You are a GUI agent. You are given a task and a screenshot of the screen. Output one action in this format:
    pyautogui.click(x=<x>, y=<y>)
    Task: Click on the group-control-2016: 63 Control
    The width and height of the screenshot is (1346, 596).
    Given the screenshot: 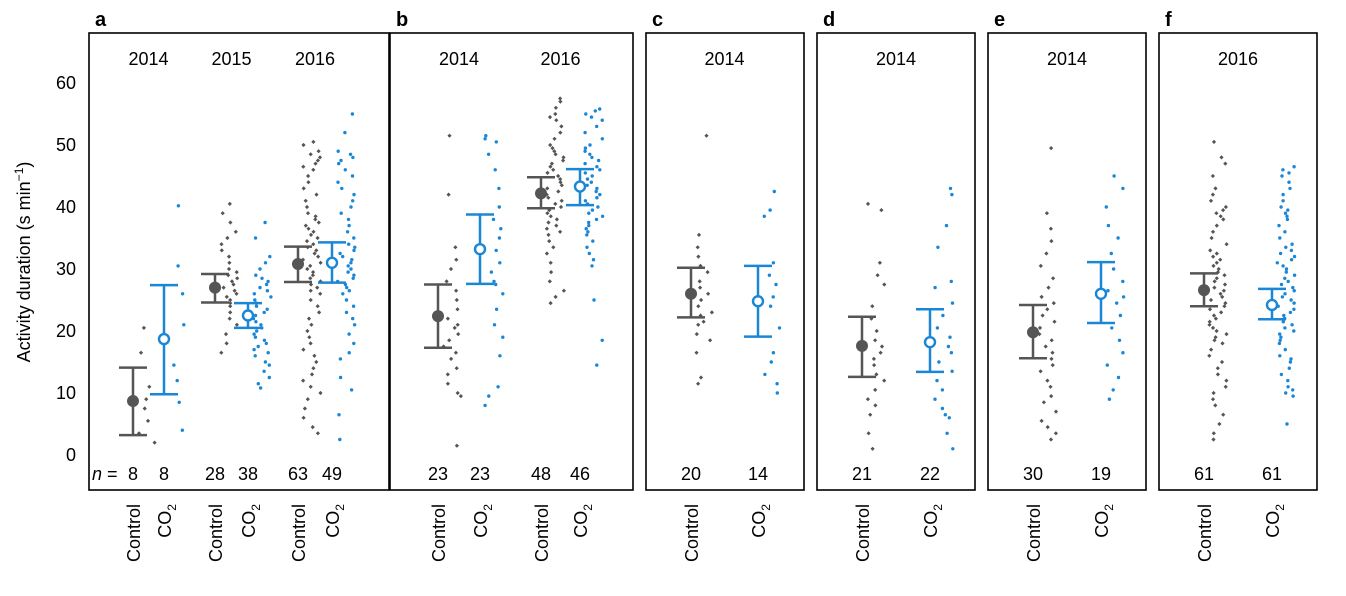 What is the action you would take?
    pyautogui.click(x=303, y=350)
    